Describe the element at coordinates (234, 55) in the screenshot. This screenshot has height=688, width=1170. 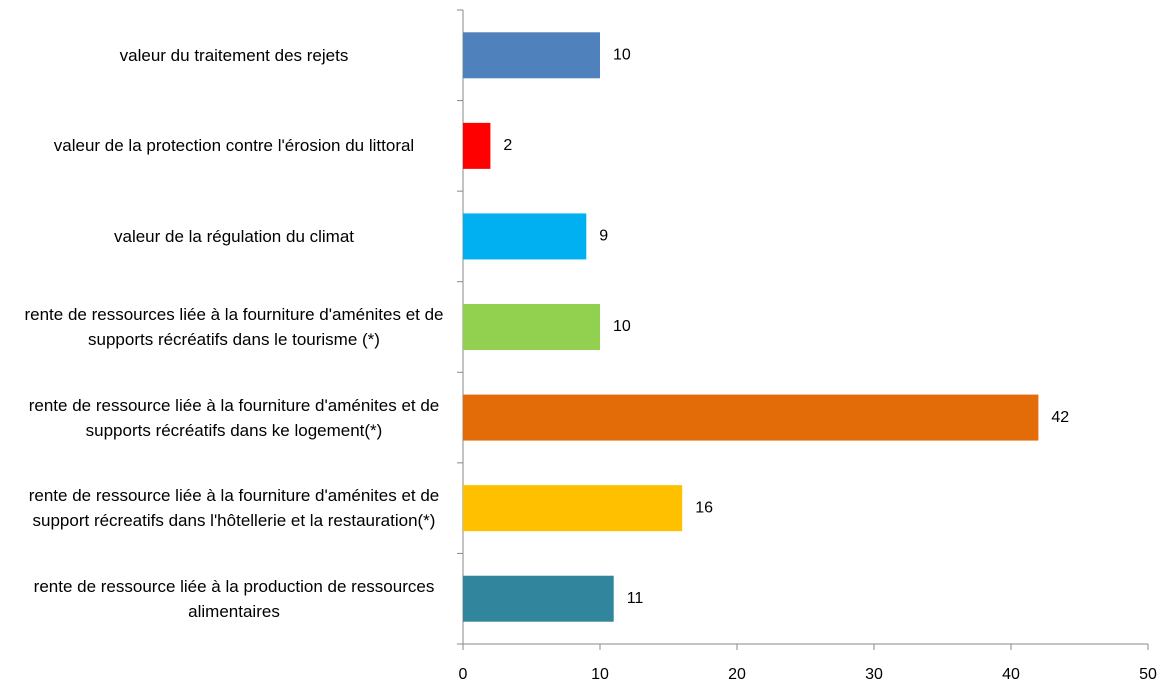
I see `category-label: valeur du traitement des rejets` at that location.